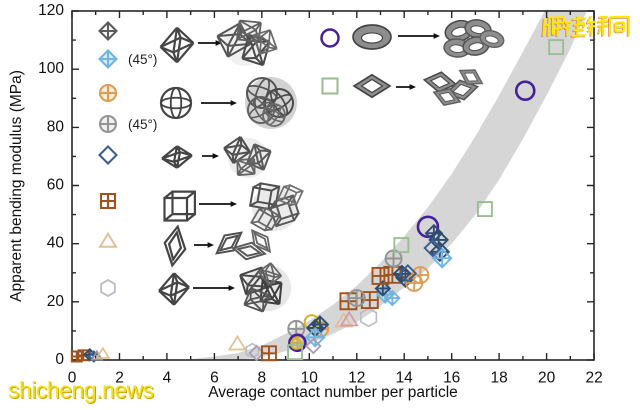 Image resolution: width=640 pixels, height=410 pixels. Describe the element at coordinates (167, 378) in the screenshot. I see `svg-text: 4` at that location.